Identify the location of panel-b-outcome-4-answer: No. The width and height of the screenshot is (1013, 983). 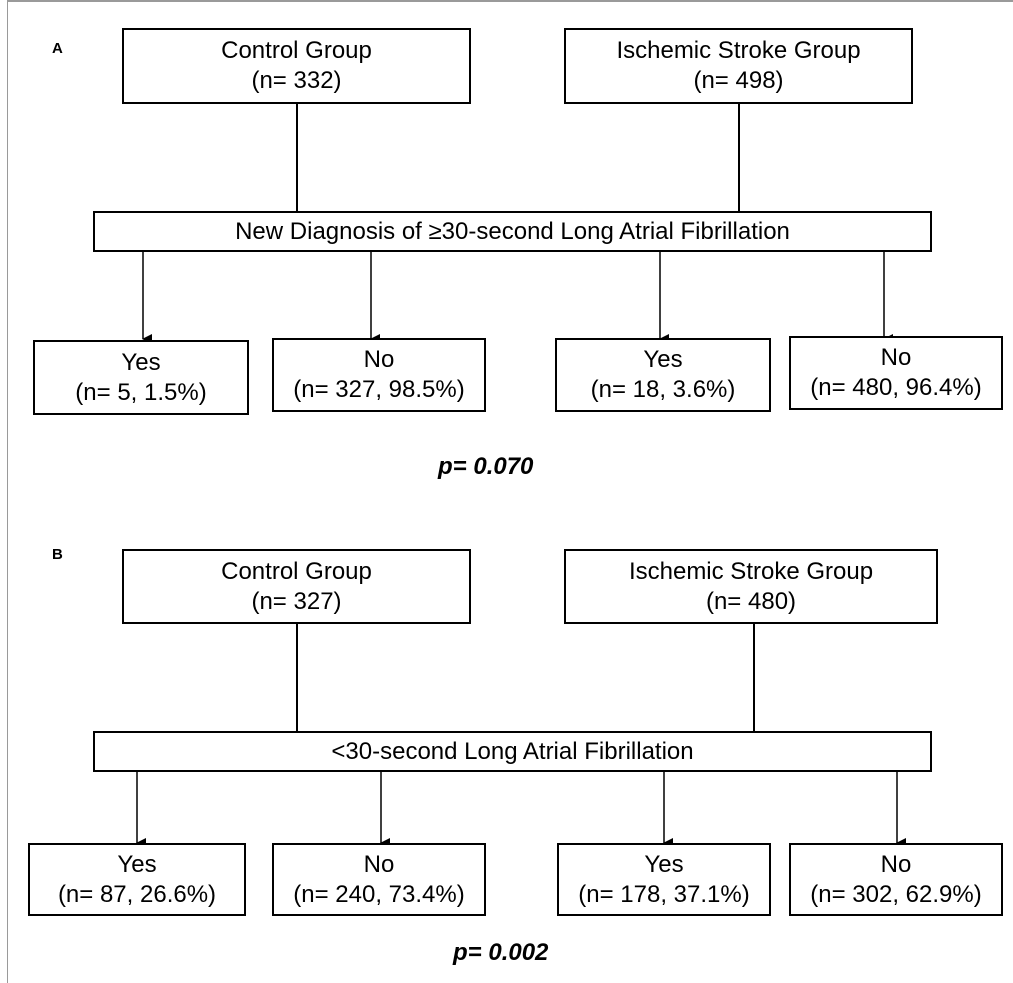
(896, 864).